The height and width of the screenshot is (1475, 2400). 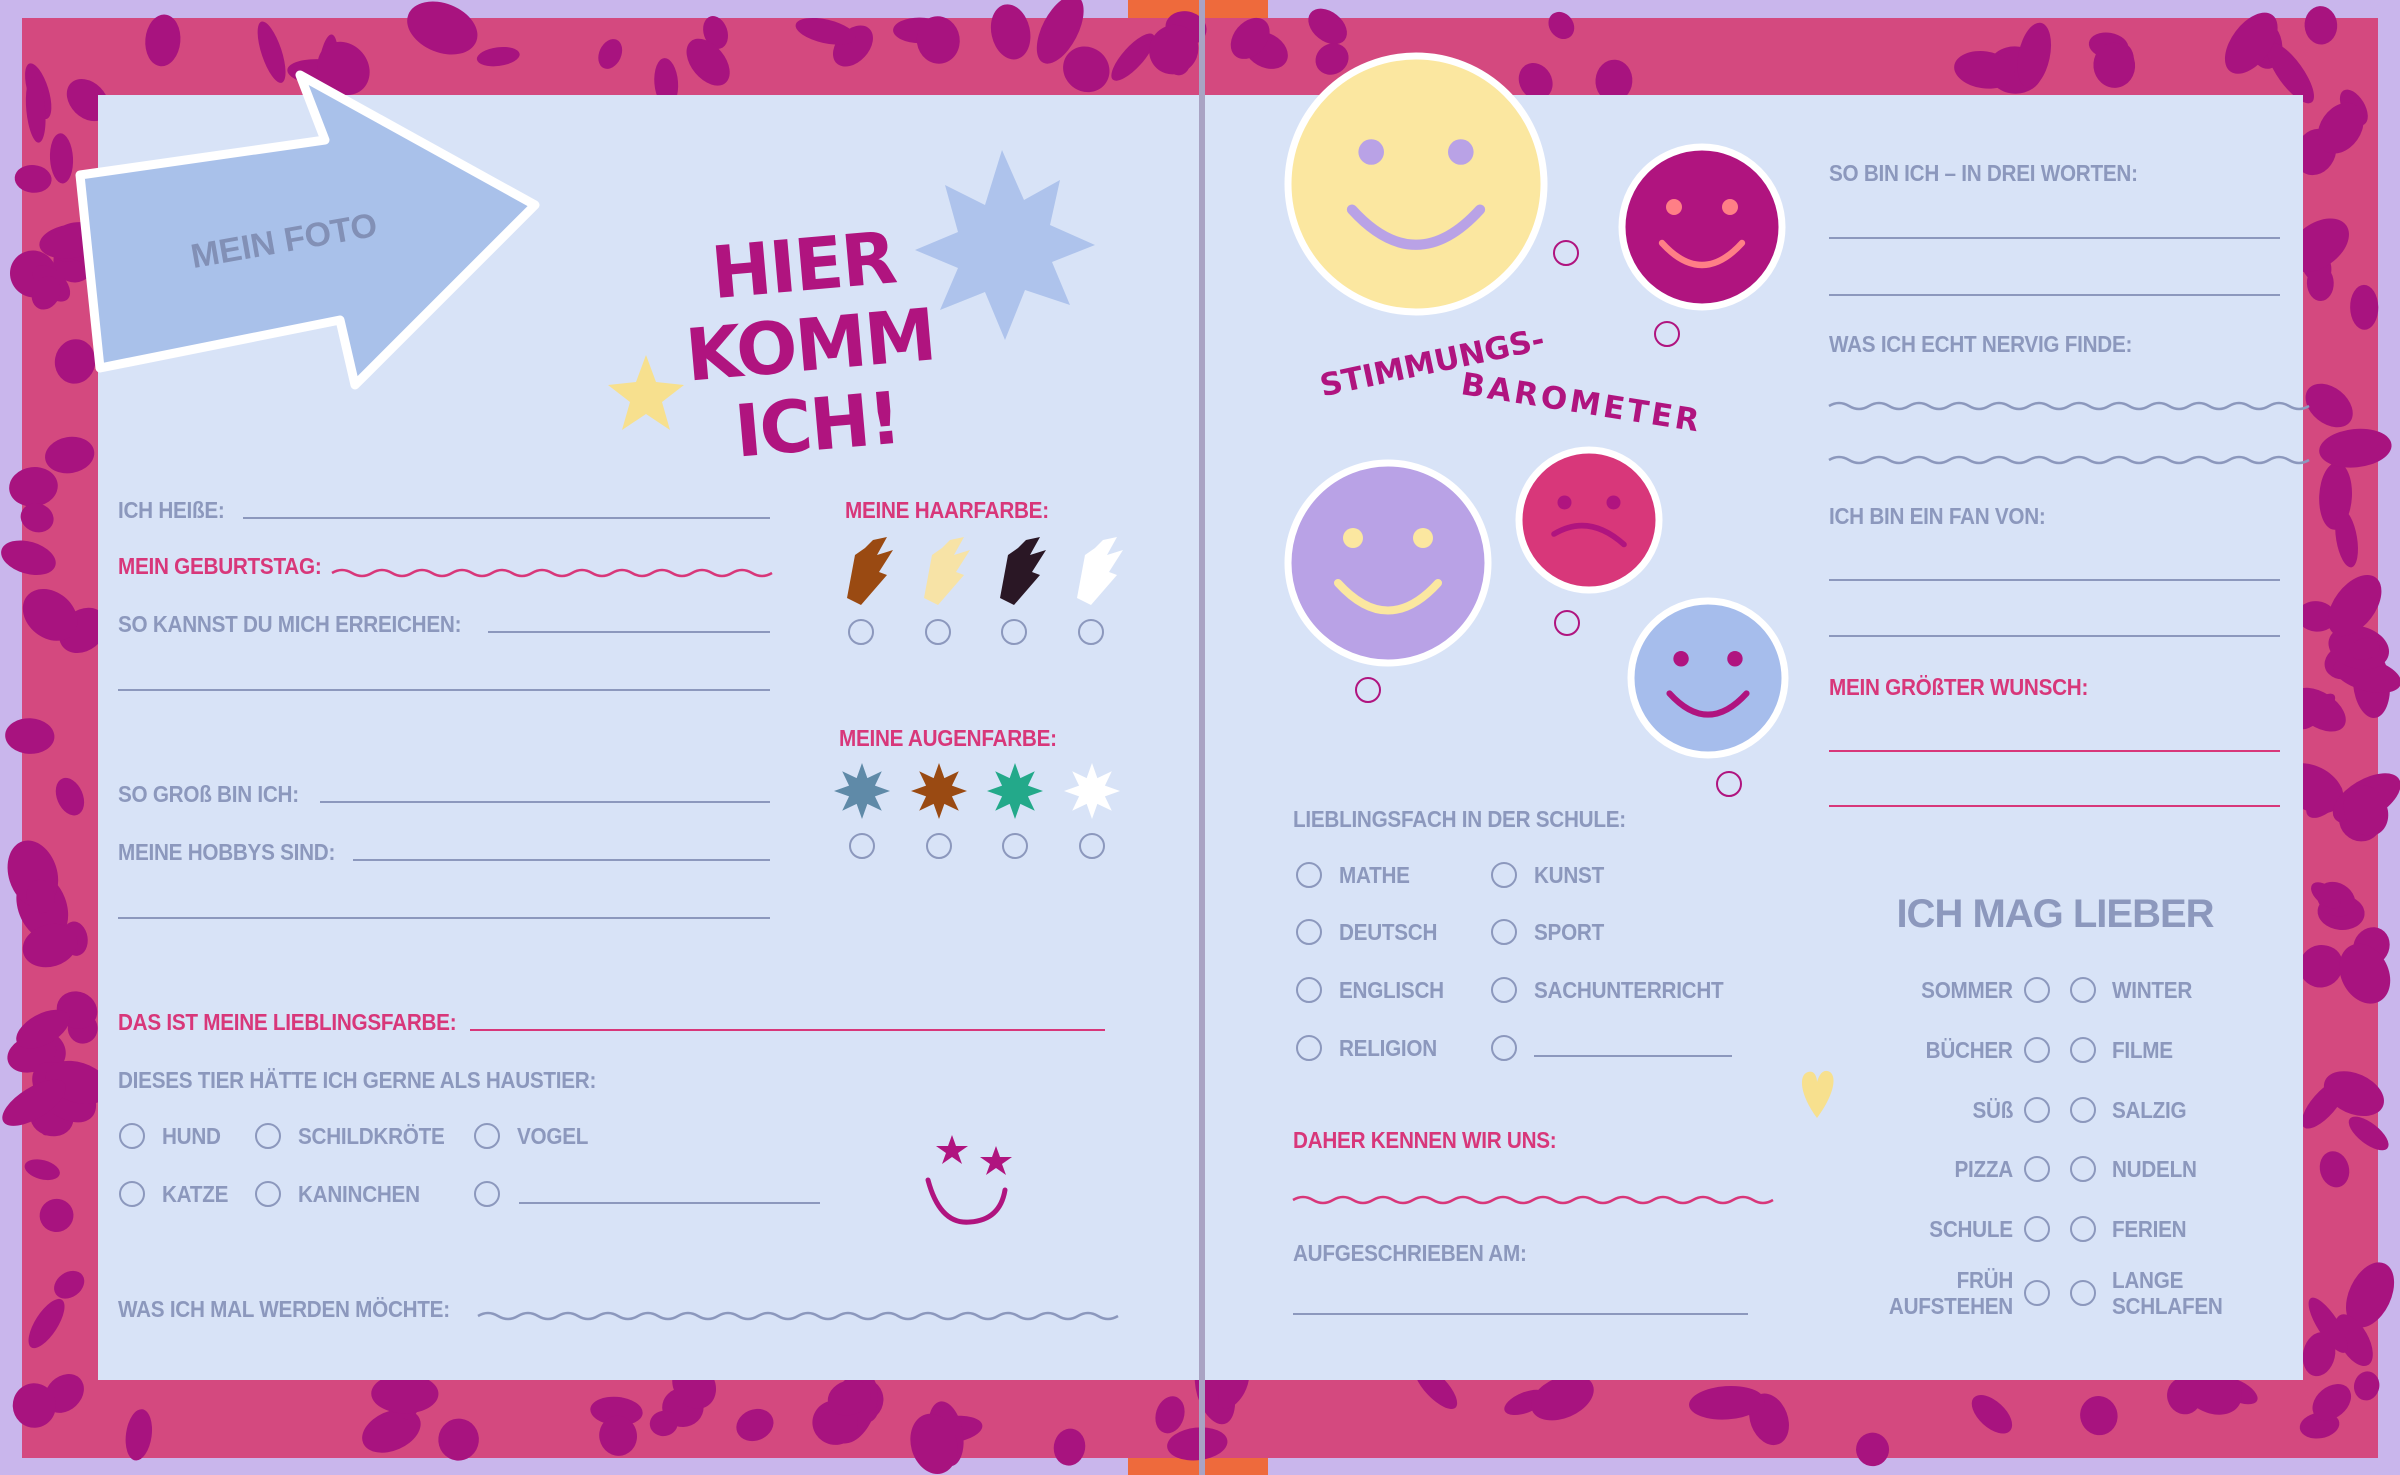 I want to click on fan-field, so click(x=2054, y=580).